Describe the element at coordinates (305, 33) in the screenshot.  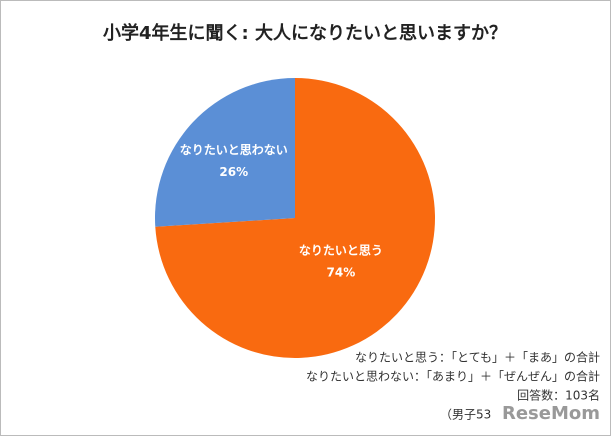
I see `chart-title: 小学4年生に聞く: 大人になりたいと思いますか？` at that location.